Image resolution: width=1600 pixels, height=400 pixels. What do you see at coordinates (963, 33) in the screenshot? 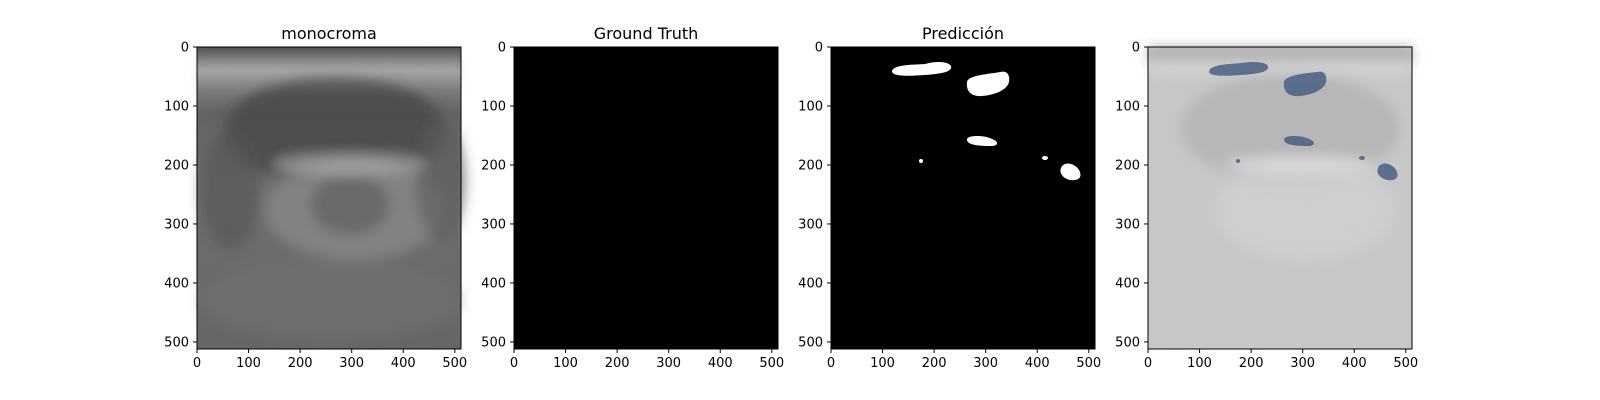
I see `panel-title: Predicción` at bounding box center [963, 33].